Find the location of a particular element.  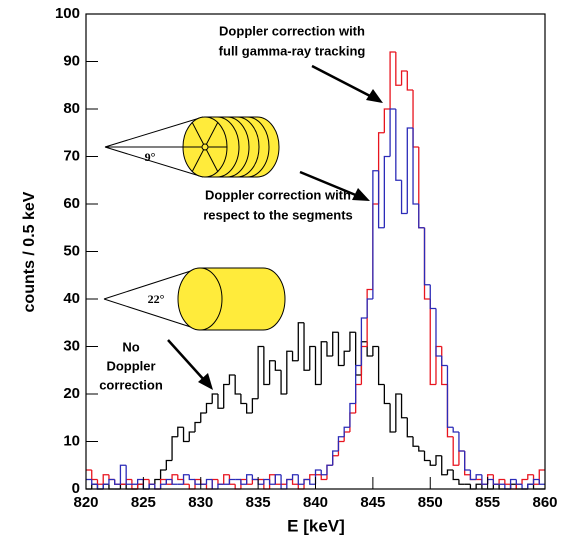

x-tick-label: 830 is located at coordinates (200, 502).